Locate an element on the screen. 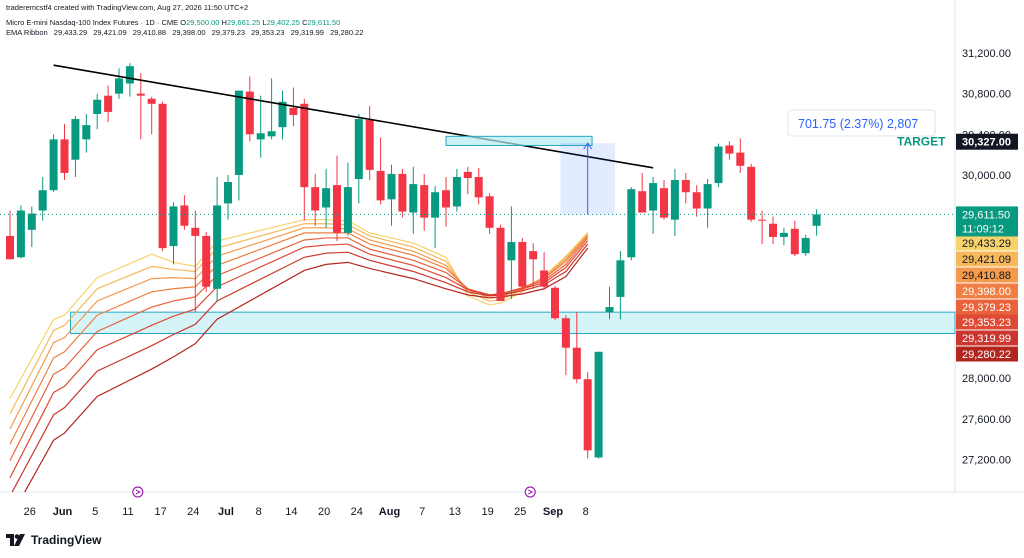  current-price-value: 29,611.50 is located at coordinates (986, 215).